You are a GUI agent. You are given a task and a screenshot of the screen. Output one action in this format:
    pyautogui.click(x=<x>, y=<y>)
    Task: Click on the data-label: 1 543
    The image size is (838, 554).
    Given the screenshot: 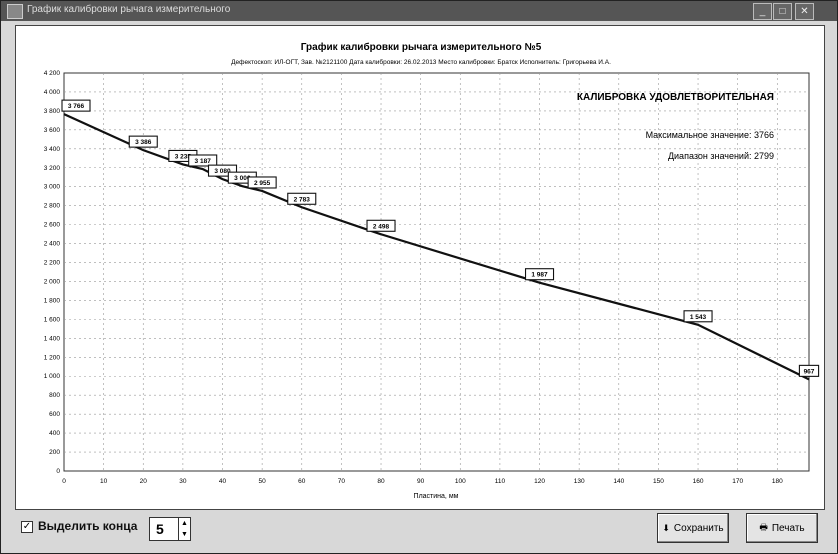 What is the action you would take?
    pyautogui.click(x=698, y=317)
    